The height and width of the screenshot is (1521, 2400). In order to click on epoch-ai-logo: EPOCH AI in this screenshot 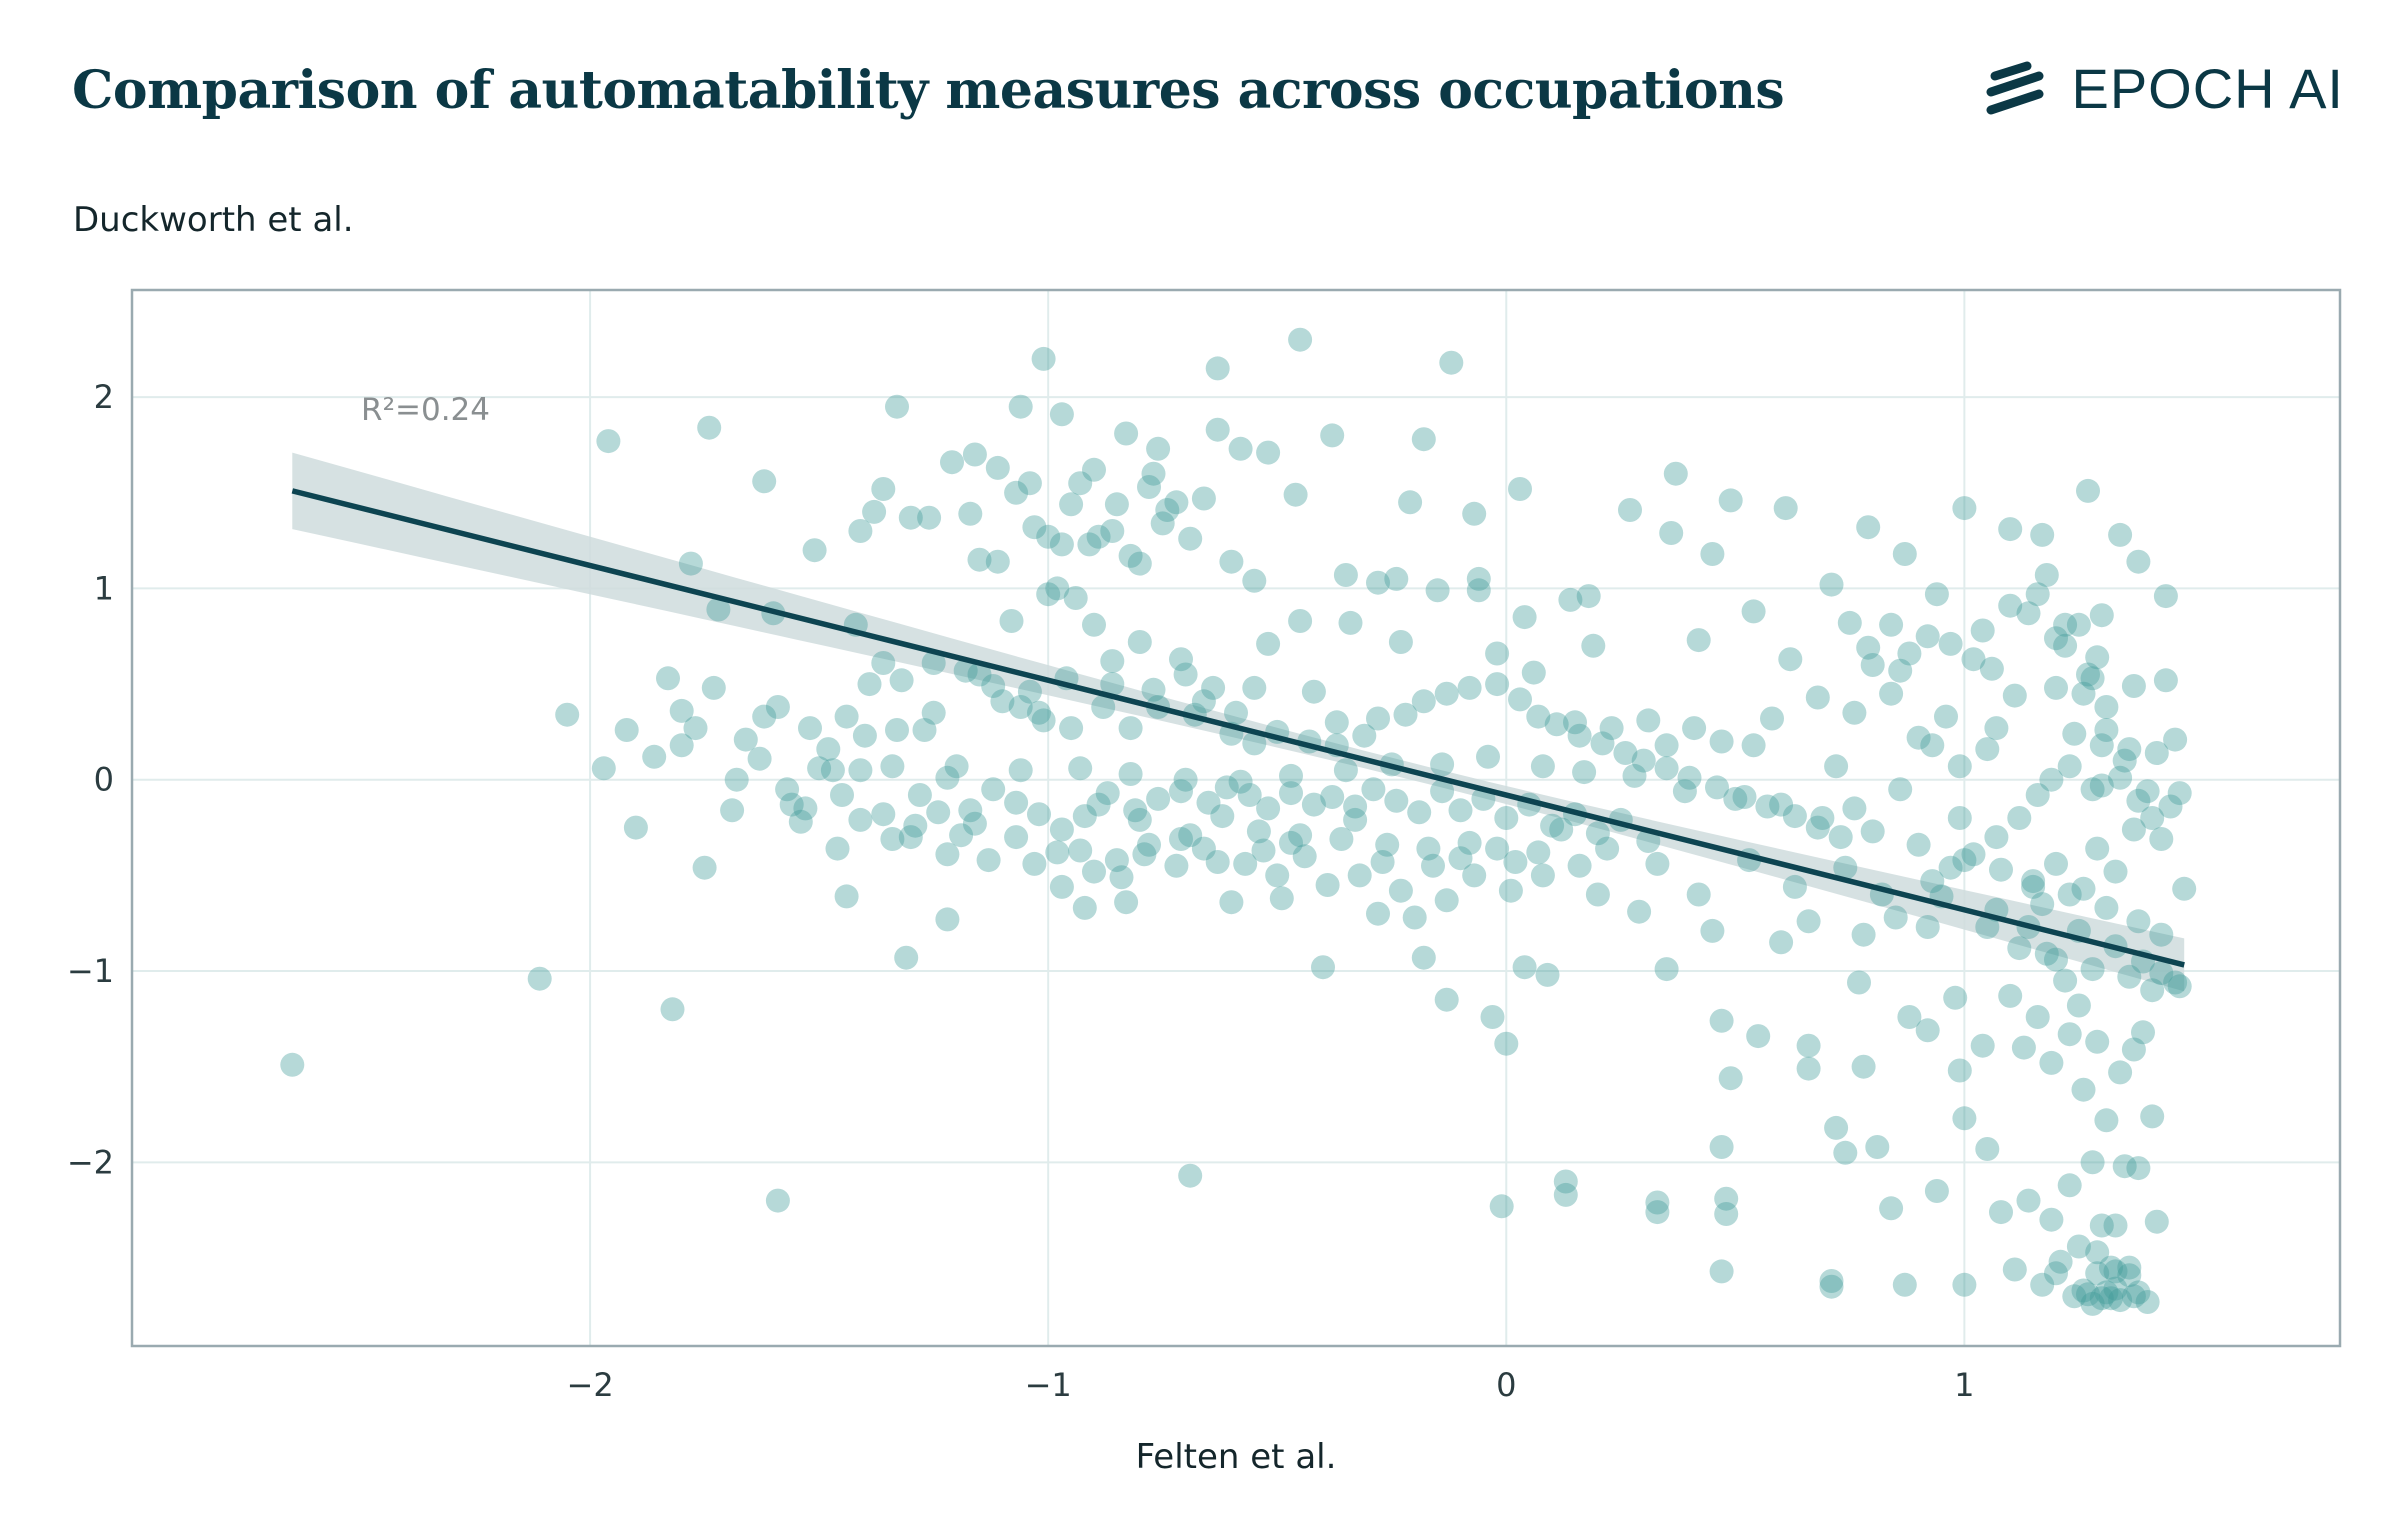, I will do `click(2164, 88)`.